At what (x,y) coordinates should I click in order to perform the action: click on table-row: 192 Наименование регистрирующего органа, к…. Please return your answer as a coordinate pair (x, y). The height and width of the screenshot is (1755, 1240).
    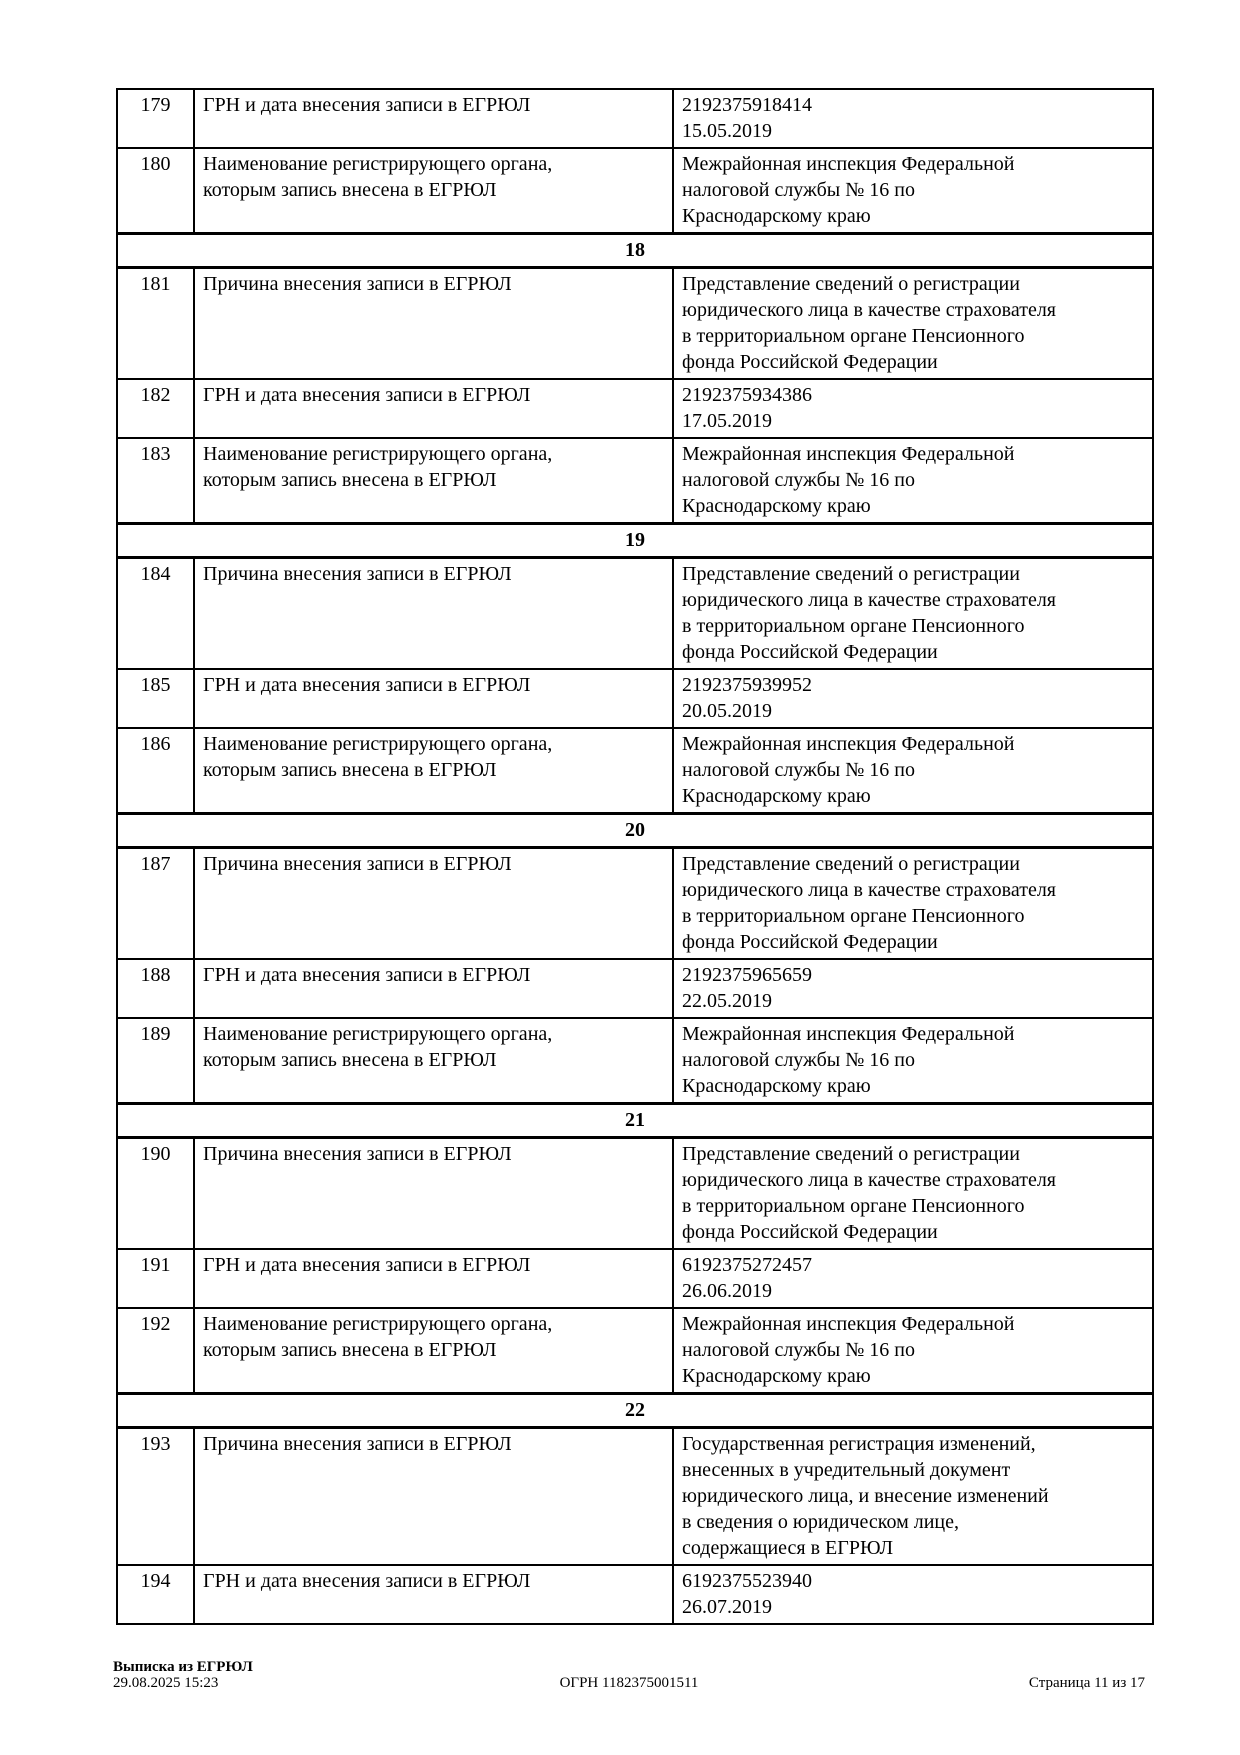
    Looking at the image, I should click on (635, 1351).